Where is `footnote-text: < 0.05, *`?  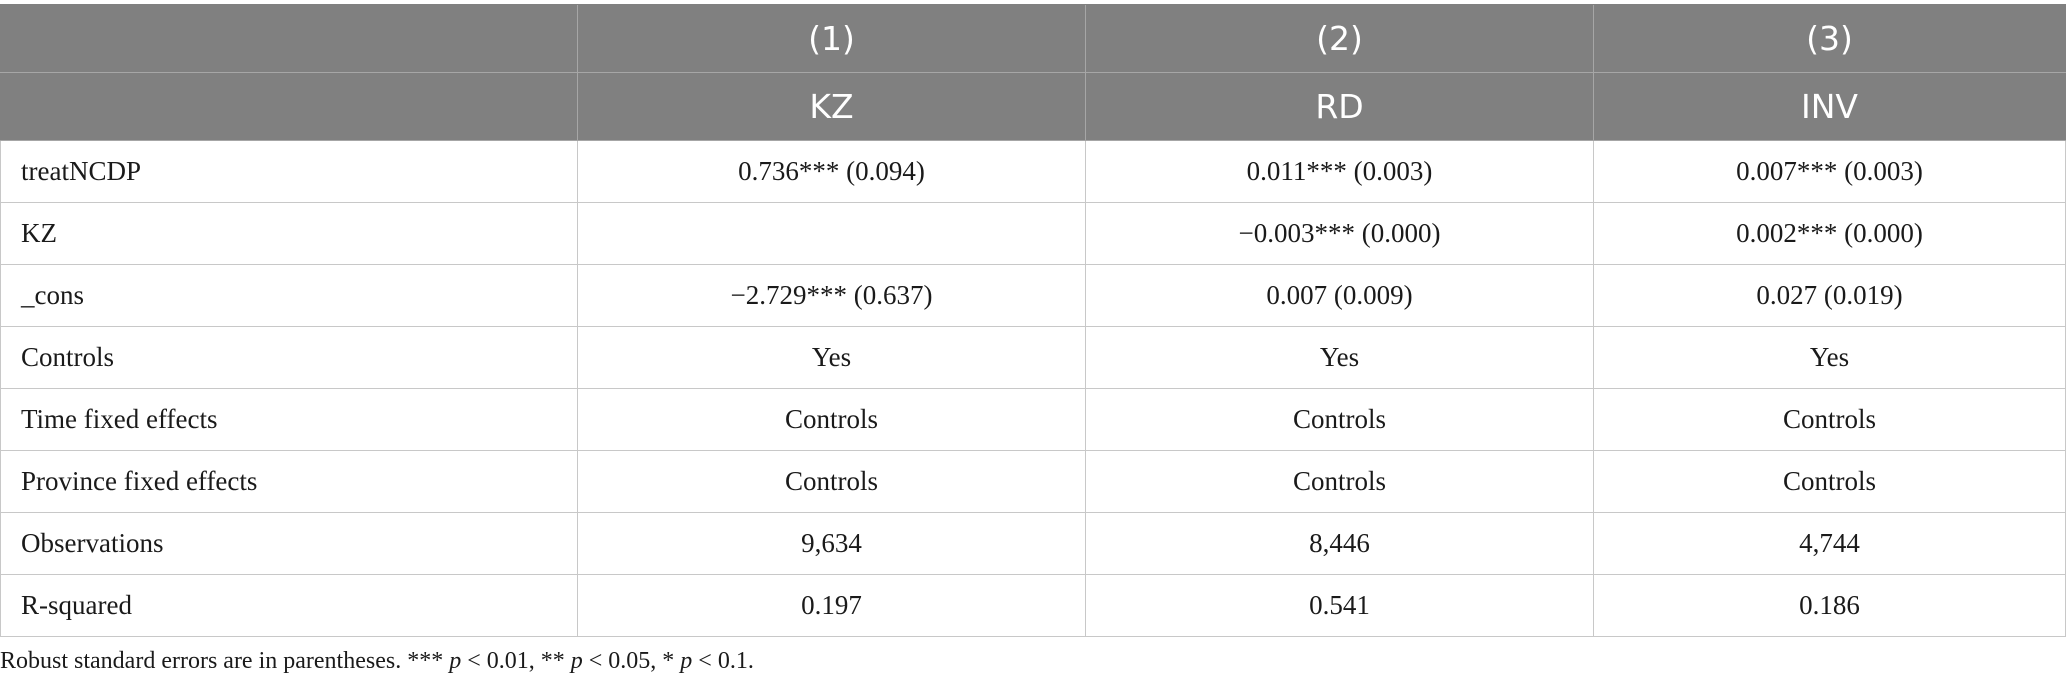 footnote-text: < 0.05, * is located at coordinates (631, 661).